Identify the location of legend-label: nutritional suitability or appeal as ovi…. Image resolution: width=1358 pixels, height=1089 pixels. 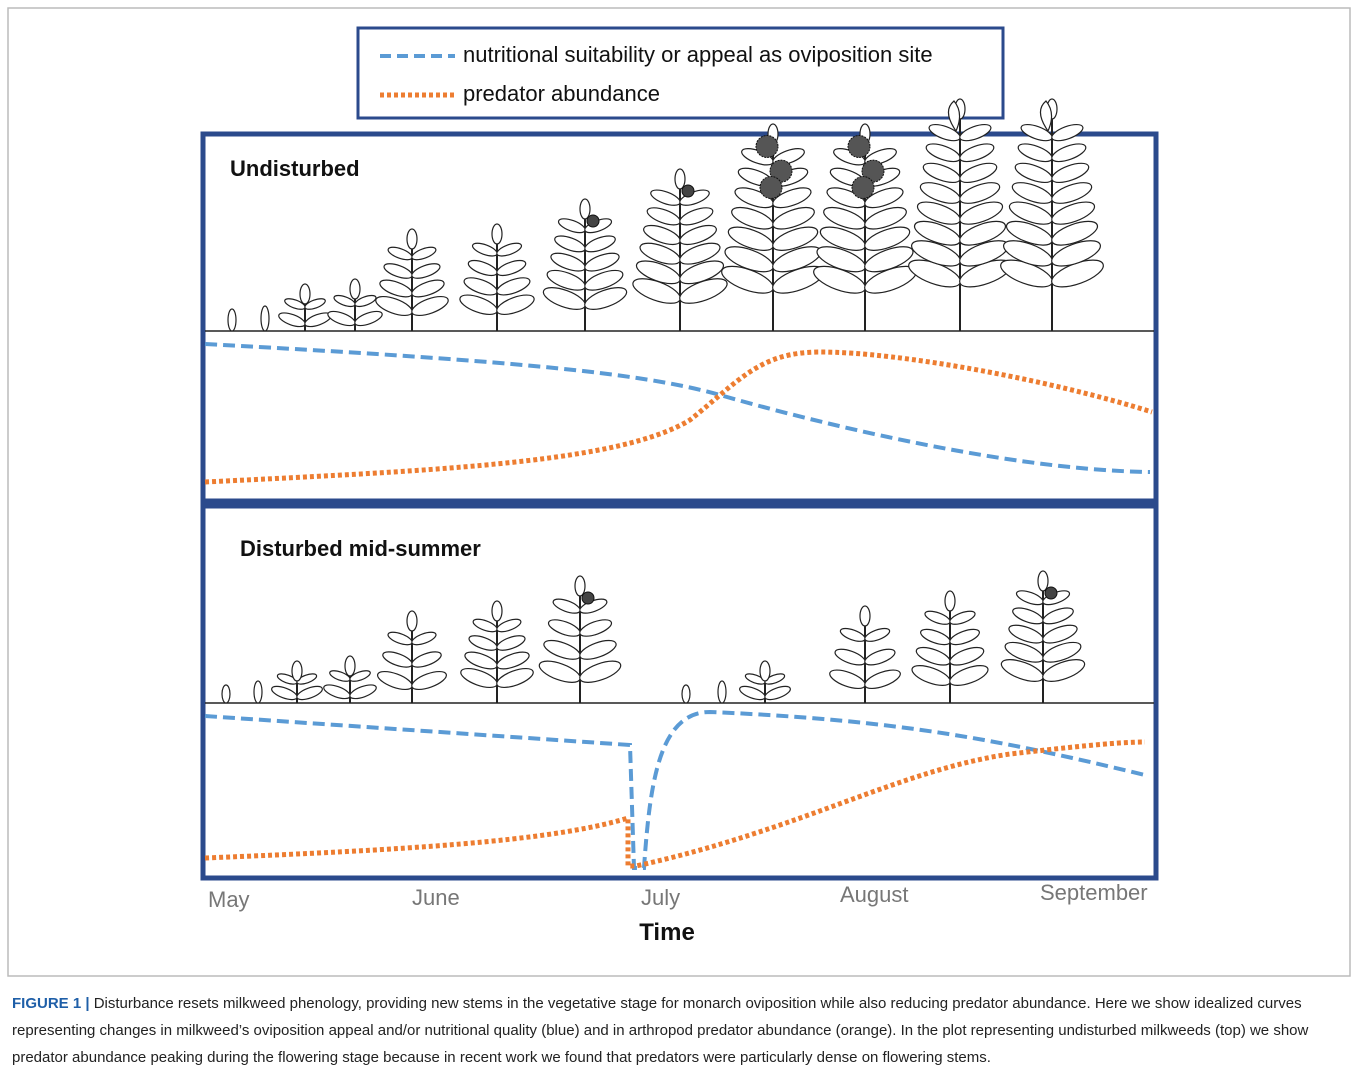
(698, 54).